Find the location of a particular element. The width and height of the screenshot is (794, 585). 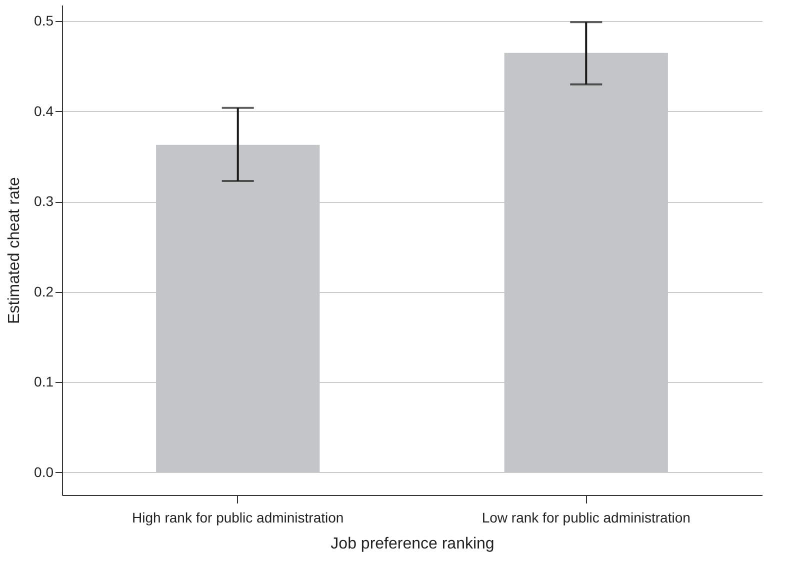

x-tick-label: Low rank for public administration is located at coordinates (586, 518).